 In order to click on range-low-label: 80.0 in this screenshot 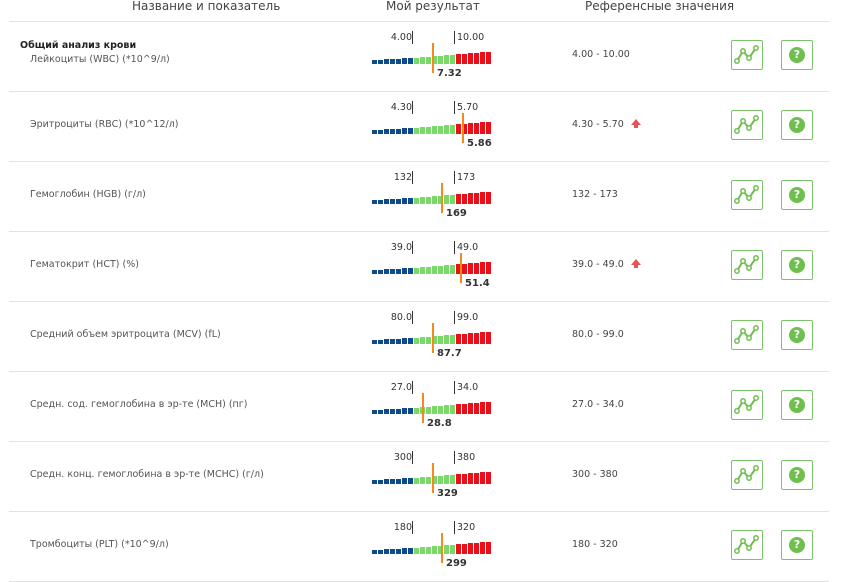, I will do `click(401, 317)`.